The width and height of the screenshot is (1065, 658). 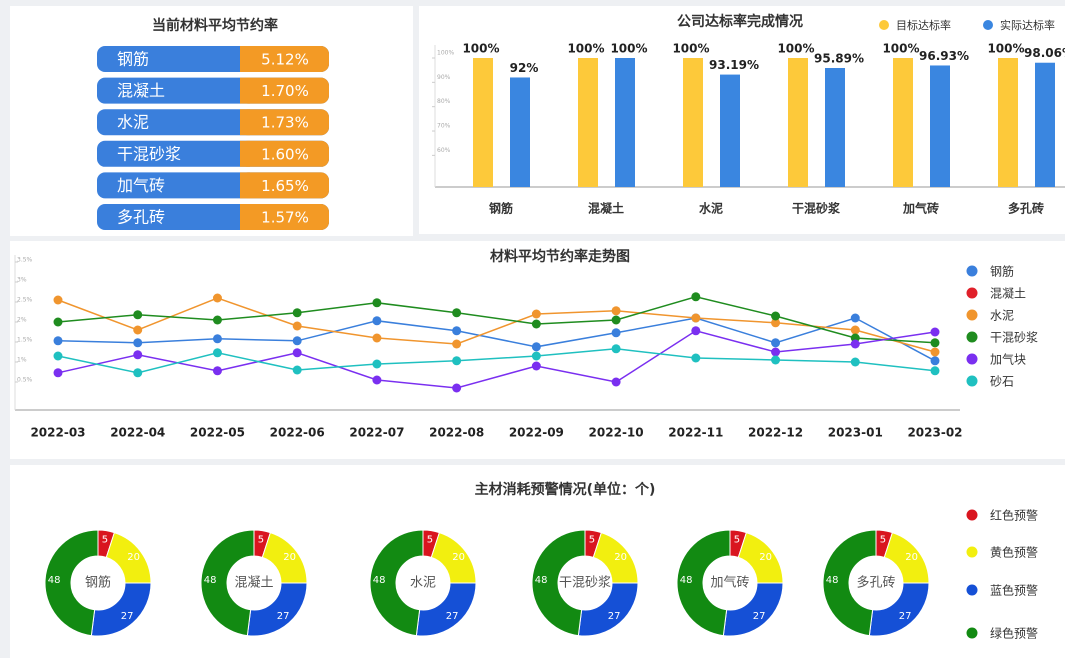 I want to click on savings-title: 当前材料平均节约率, so click(x=215, y=25).